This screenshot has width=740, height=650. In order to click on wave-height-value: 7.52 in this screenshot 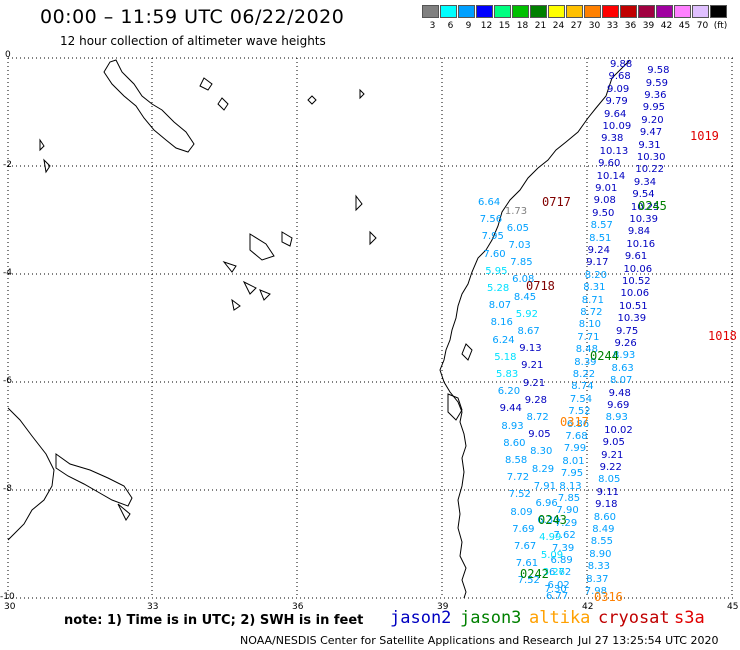, I will do `click(519, 495)`.